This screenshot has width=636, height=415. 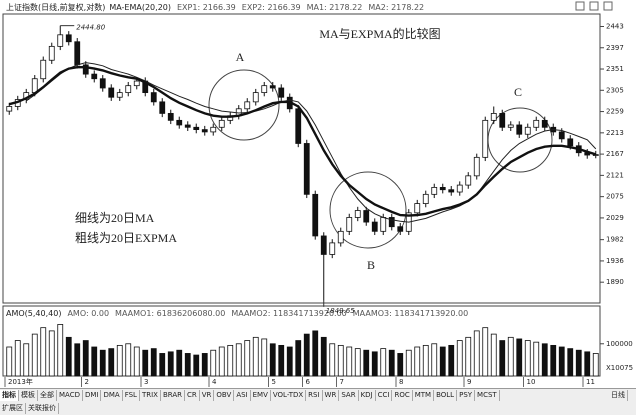 What do you see at coordinates (70, 395) in the screenshot?
I see `tab: MACD` at bounding box center [70, 395].